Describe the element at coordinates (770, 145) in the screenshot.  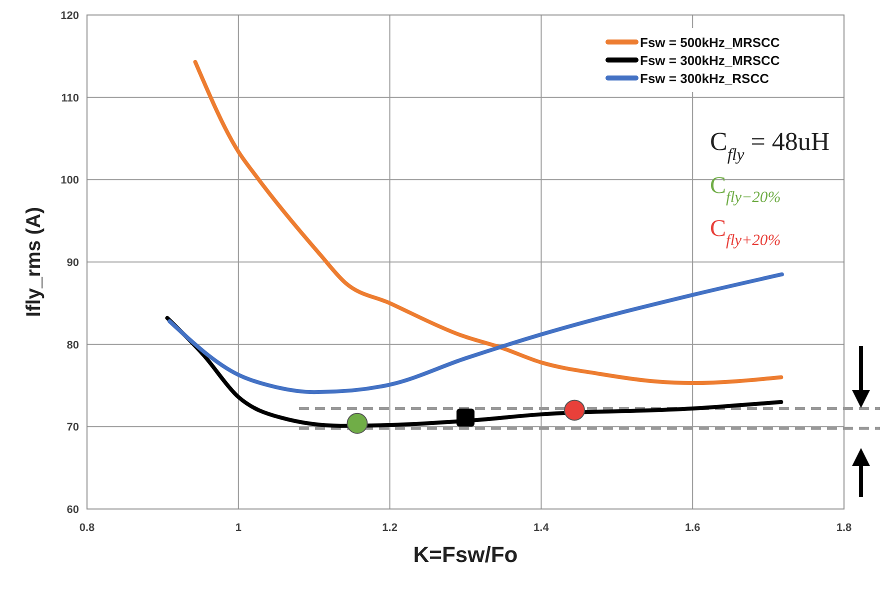
I see `annotation: C$_{fly}$ = 48uH` at that location.